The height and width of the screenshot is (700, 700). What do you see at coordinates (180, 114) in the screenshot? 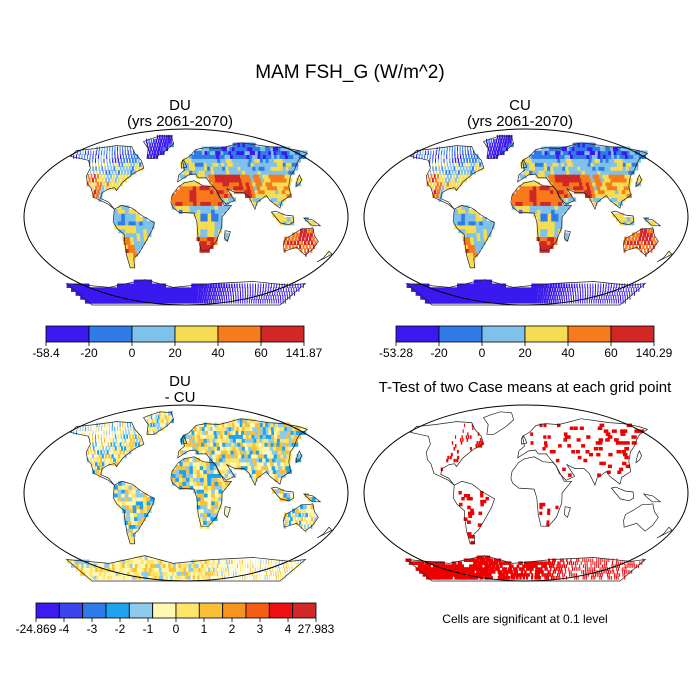
I see `panel-du-title: DU (yrs 2061-2070)` at bounding box center [180, 114].